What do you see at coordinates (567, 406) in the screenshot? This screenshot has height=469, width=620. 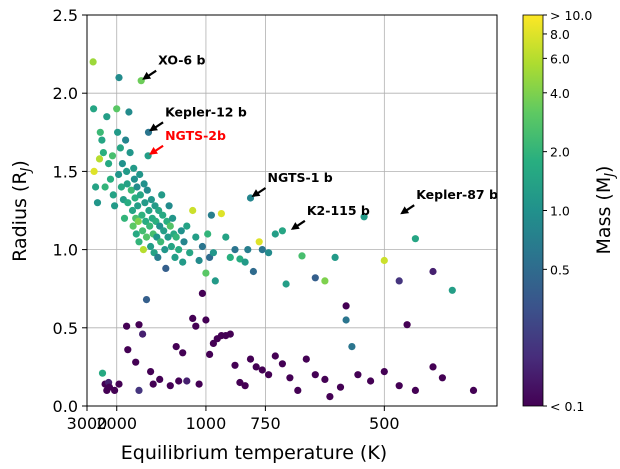 I see `colorbar-tick-label: < 0.1` at bounding box center [567, 406].